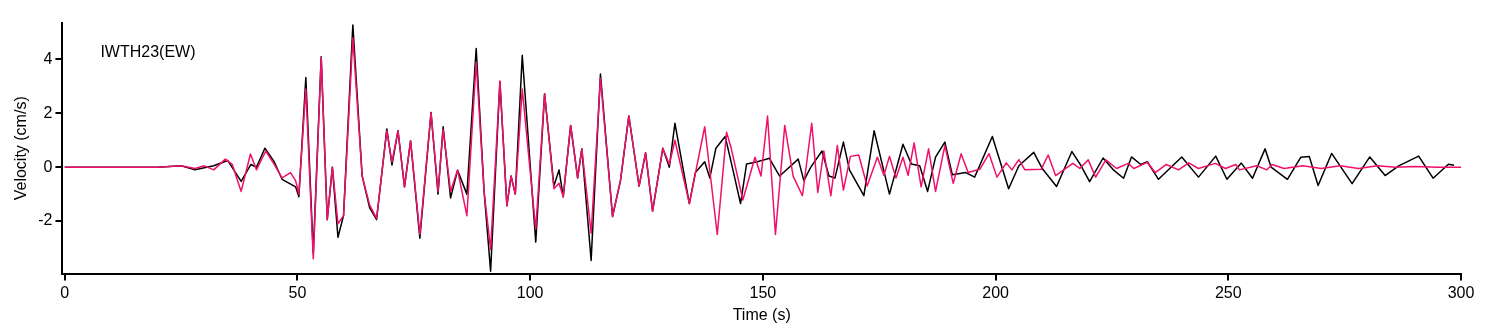 This screenshot has height=333, width=1509. I want to click on y-tick-label: -2, so click(45, 220).